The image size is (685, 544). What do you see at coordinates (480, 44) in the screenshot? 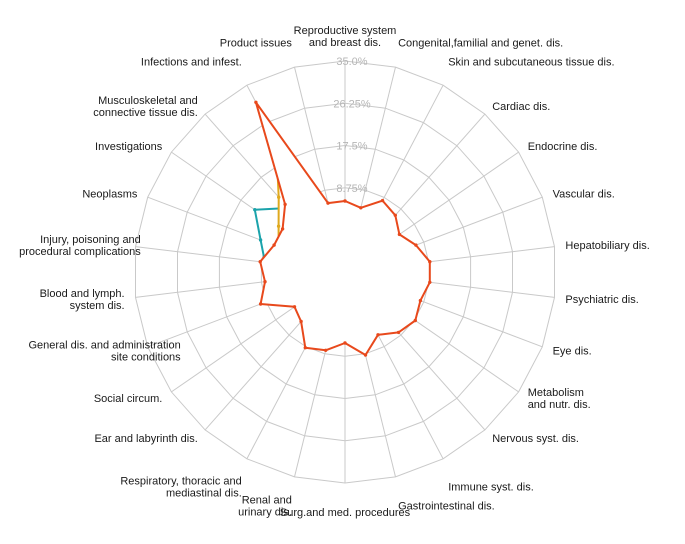
I see `axis-label: Congenital,familial and genet. dis.` at bounding box center [480, 44].